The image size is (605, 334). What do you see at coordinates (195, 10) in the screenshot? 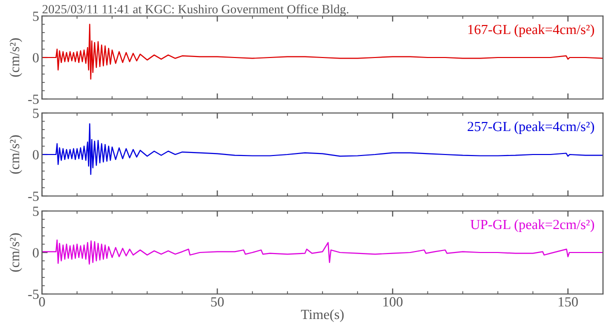
I see `chart-title: 2025/03/11 11:41 at KGC: Kushiro Government Office Bldg.` at bounding box center [195, 10].